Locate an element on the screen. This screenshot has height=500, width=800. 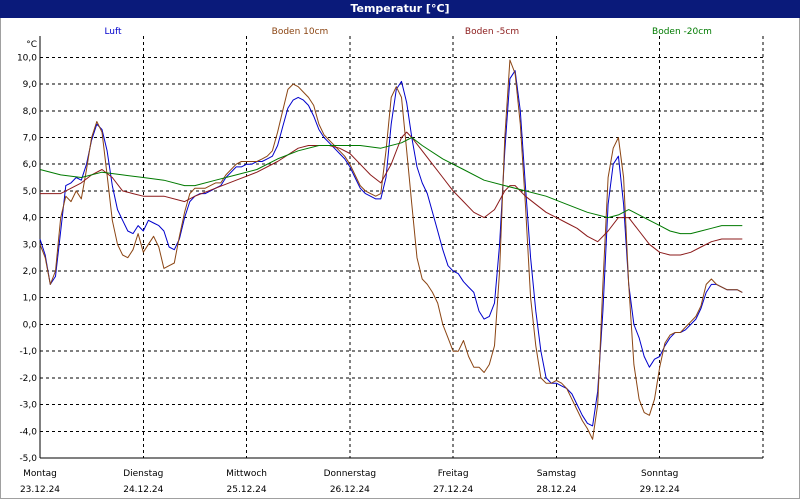
x-date-label: 27.12.24 is located at coordinates (453, 490).